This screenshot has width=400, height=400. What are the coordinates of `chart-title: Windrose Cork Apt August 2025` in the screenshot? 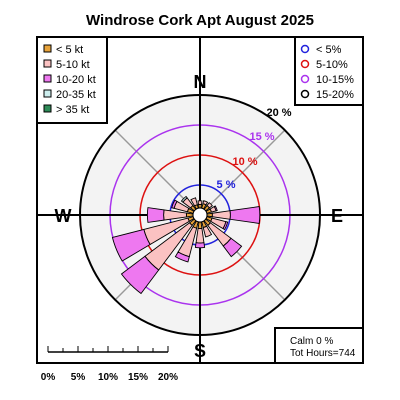 It's located at (200, 20).